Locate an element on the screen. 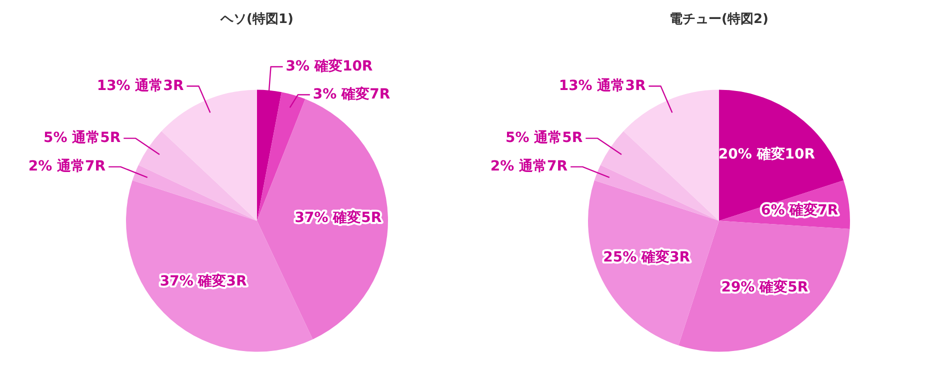 The width and height of the screenshot is (940, 370). slice-label: 3% 確変10R is located at coordinates (329, 65).